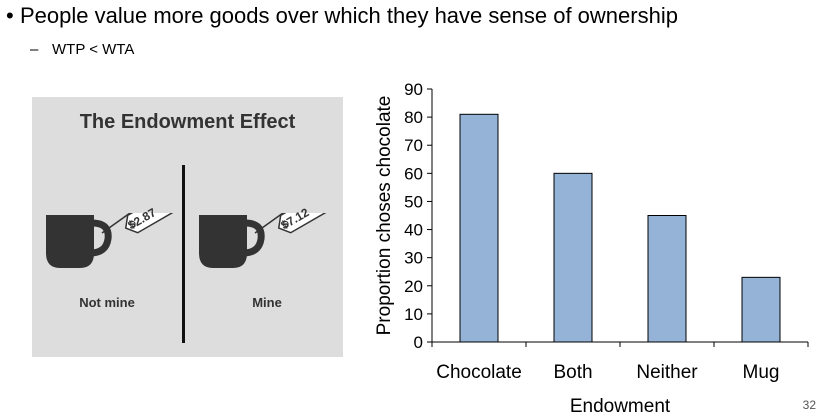 The height and width of the screenshot is (420, 826). Describe the element at coordinates (294, 218) in the screenshot. I see `right-price-tag: $7.12` at that location.